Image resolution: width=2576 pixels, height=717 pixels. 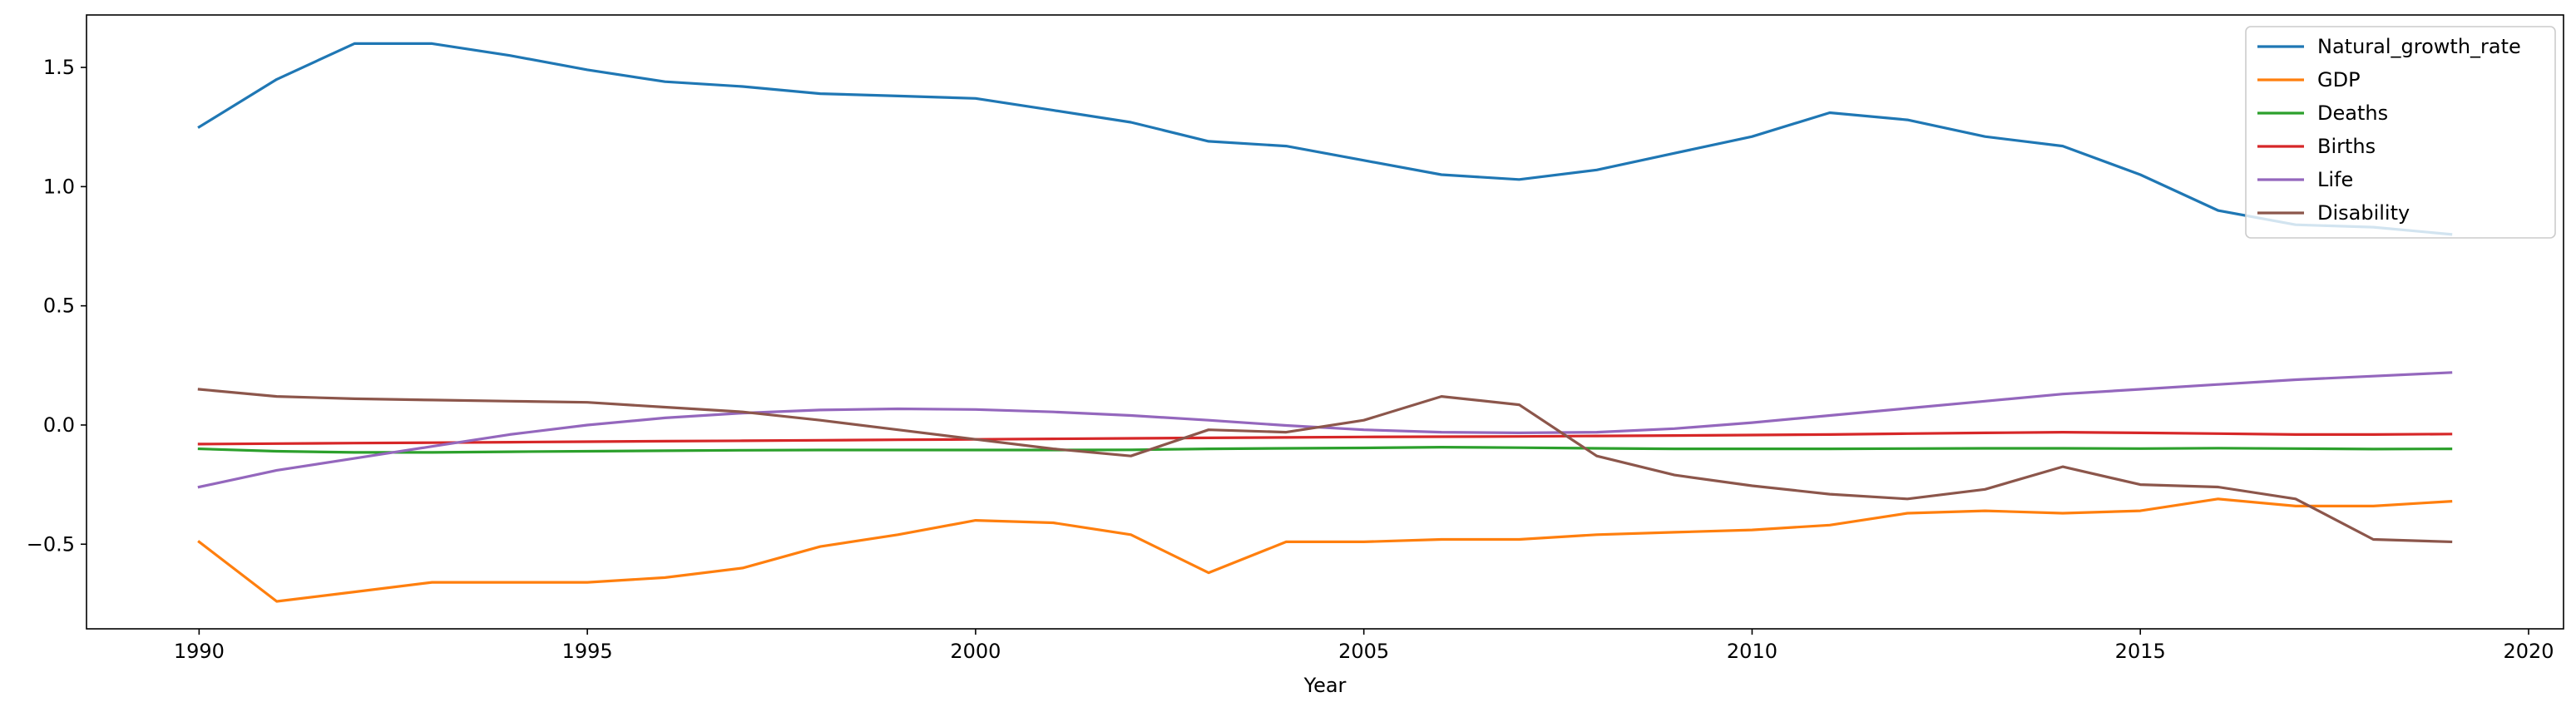 I want to click on x-tick-label: 2000, so click(x=975, y=651).